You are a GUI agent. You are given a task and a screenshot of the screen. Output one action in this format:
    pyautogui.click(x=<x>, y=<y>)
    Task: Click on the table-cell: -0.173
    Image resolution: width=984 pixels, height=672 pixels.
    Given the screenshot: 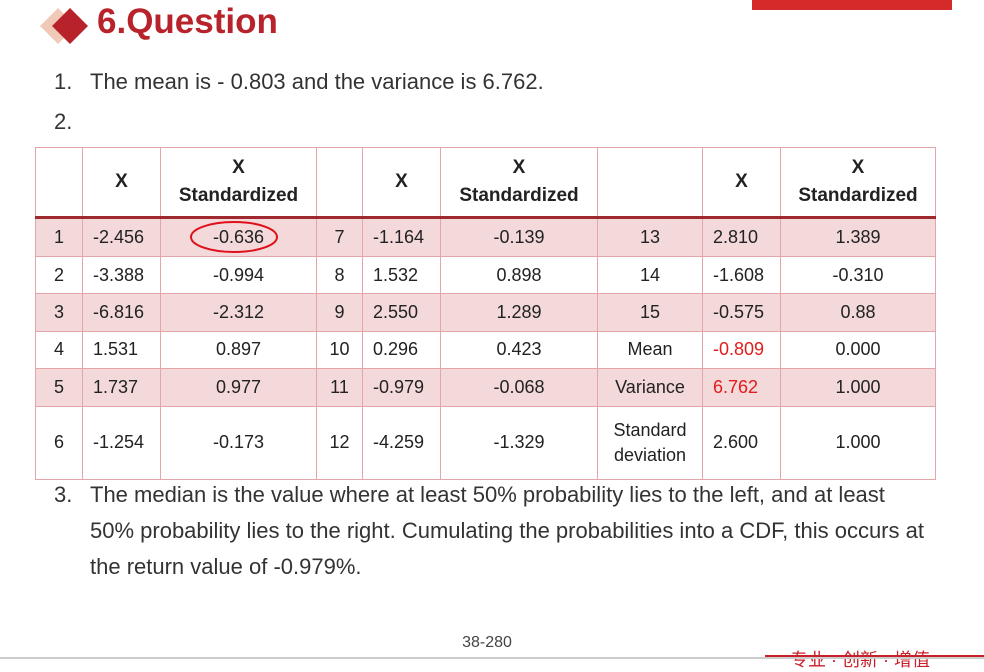 What is the action you would take?
    pyautogui.click(x=238, y=443)
    